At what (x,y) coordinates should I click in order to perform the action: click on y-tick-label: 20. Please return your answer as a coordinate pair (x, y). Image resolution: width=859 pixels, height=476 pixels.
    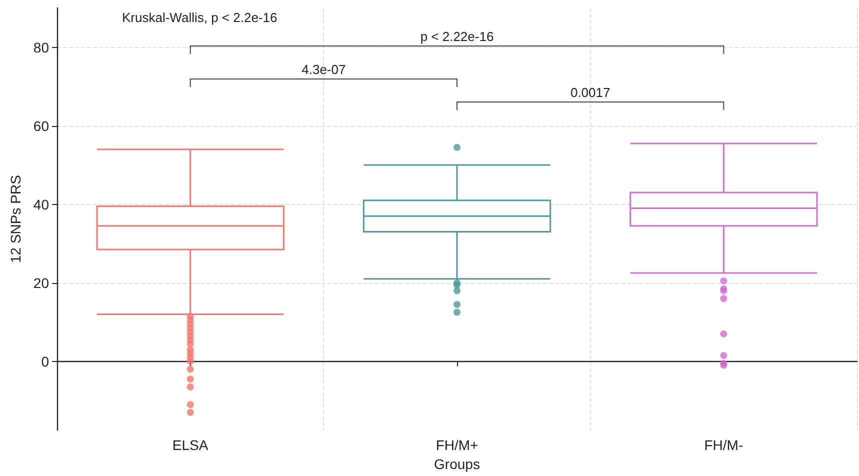
    Looking at the image, I should click on (41, 282).